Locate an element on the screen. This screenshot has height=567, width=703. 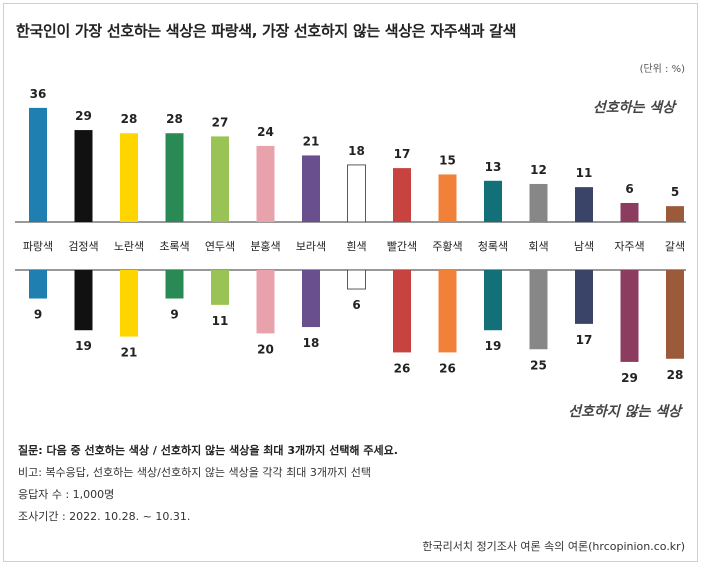
data-label-preferred: 17 is located at coordinates (402, 154).